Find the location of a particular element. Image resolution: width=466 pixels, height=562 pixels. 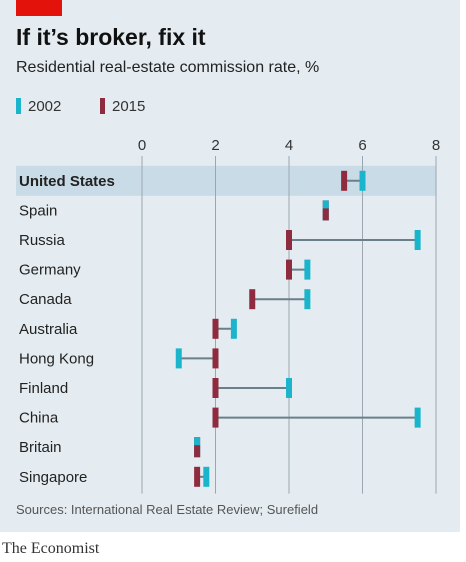

marker-2002-singapore is located at coordinates (206, 476).